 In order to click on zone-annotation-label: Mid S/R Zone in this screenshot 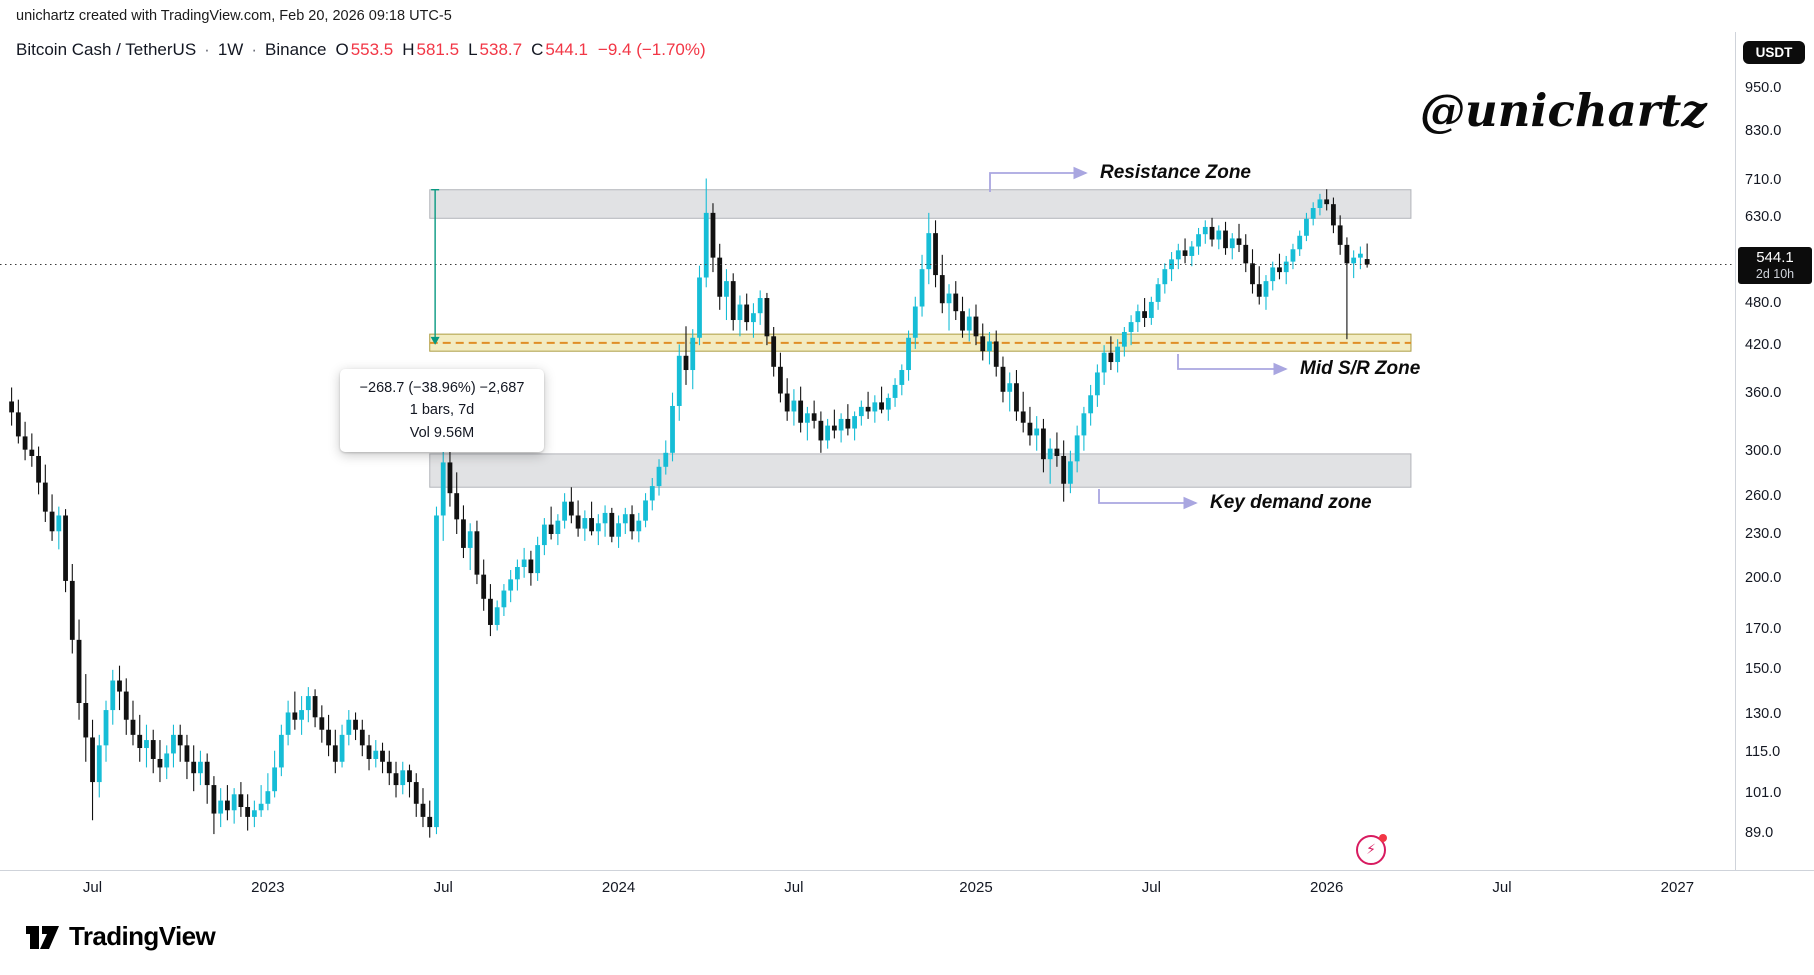, I will do `click(1360, 368)`.